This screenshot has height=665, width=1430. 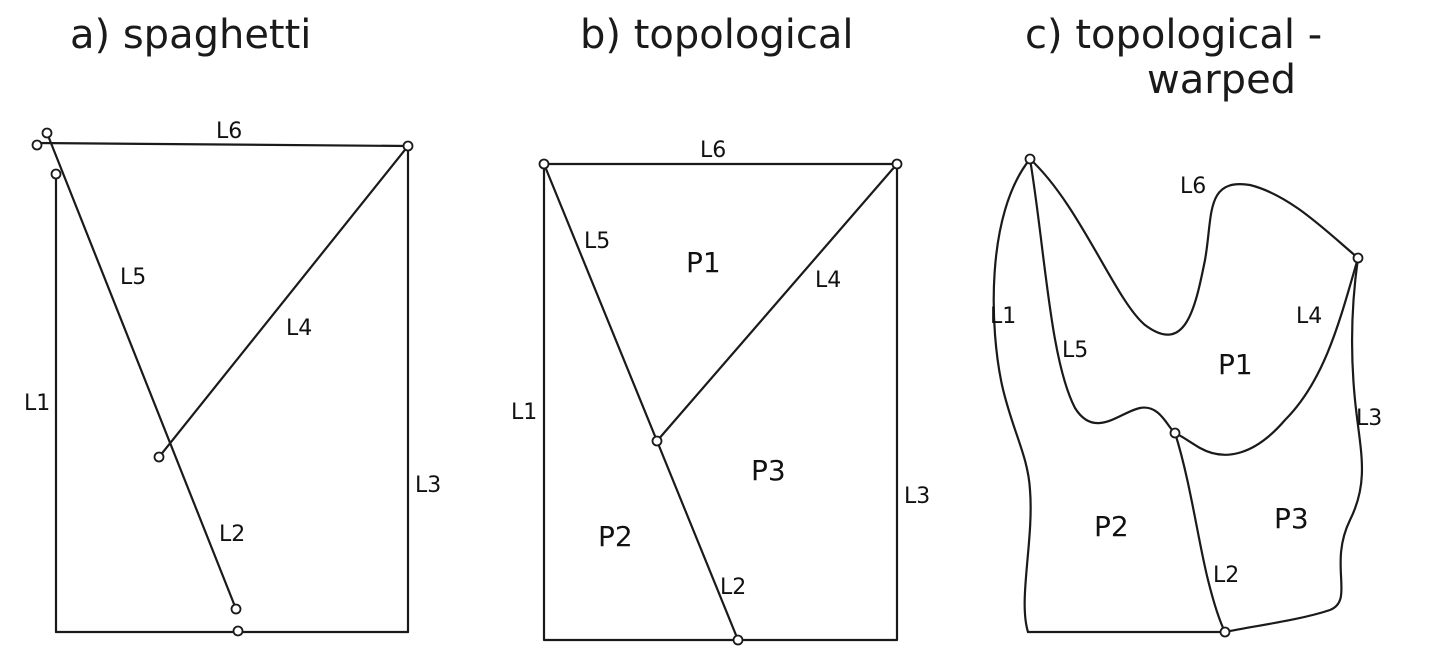 I want to click on edge-l3, so click(x=1293, y=445).